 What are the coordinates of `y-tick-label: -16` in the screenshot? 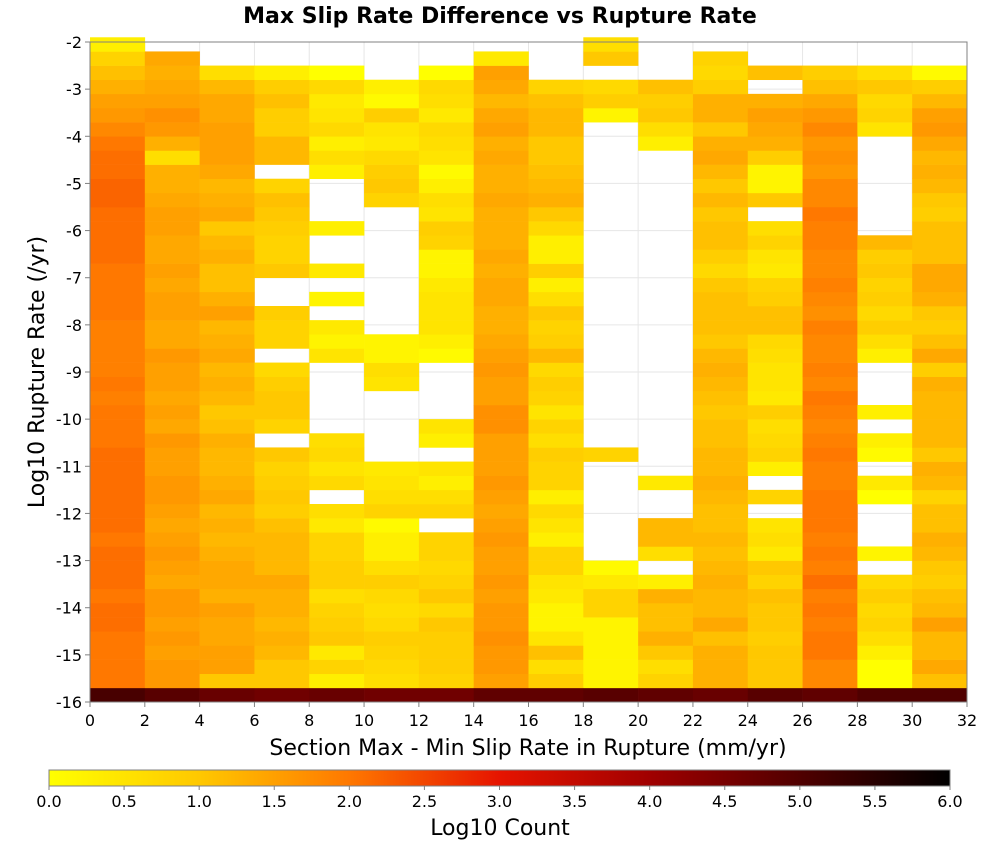 It's located at (69, 702).